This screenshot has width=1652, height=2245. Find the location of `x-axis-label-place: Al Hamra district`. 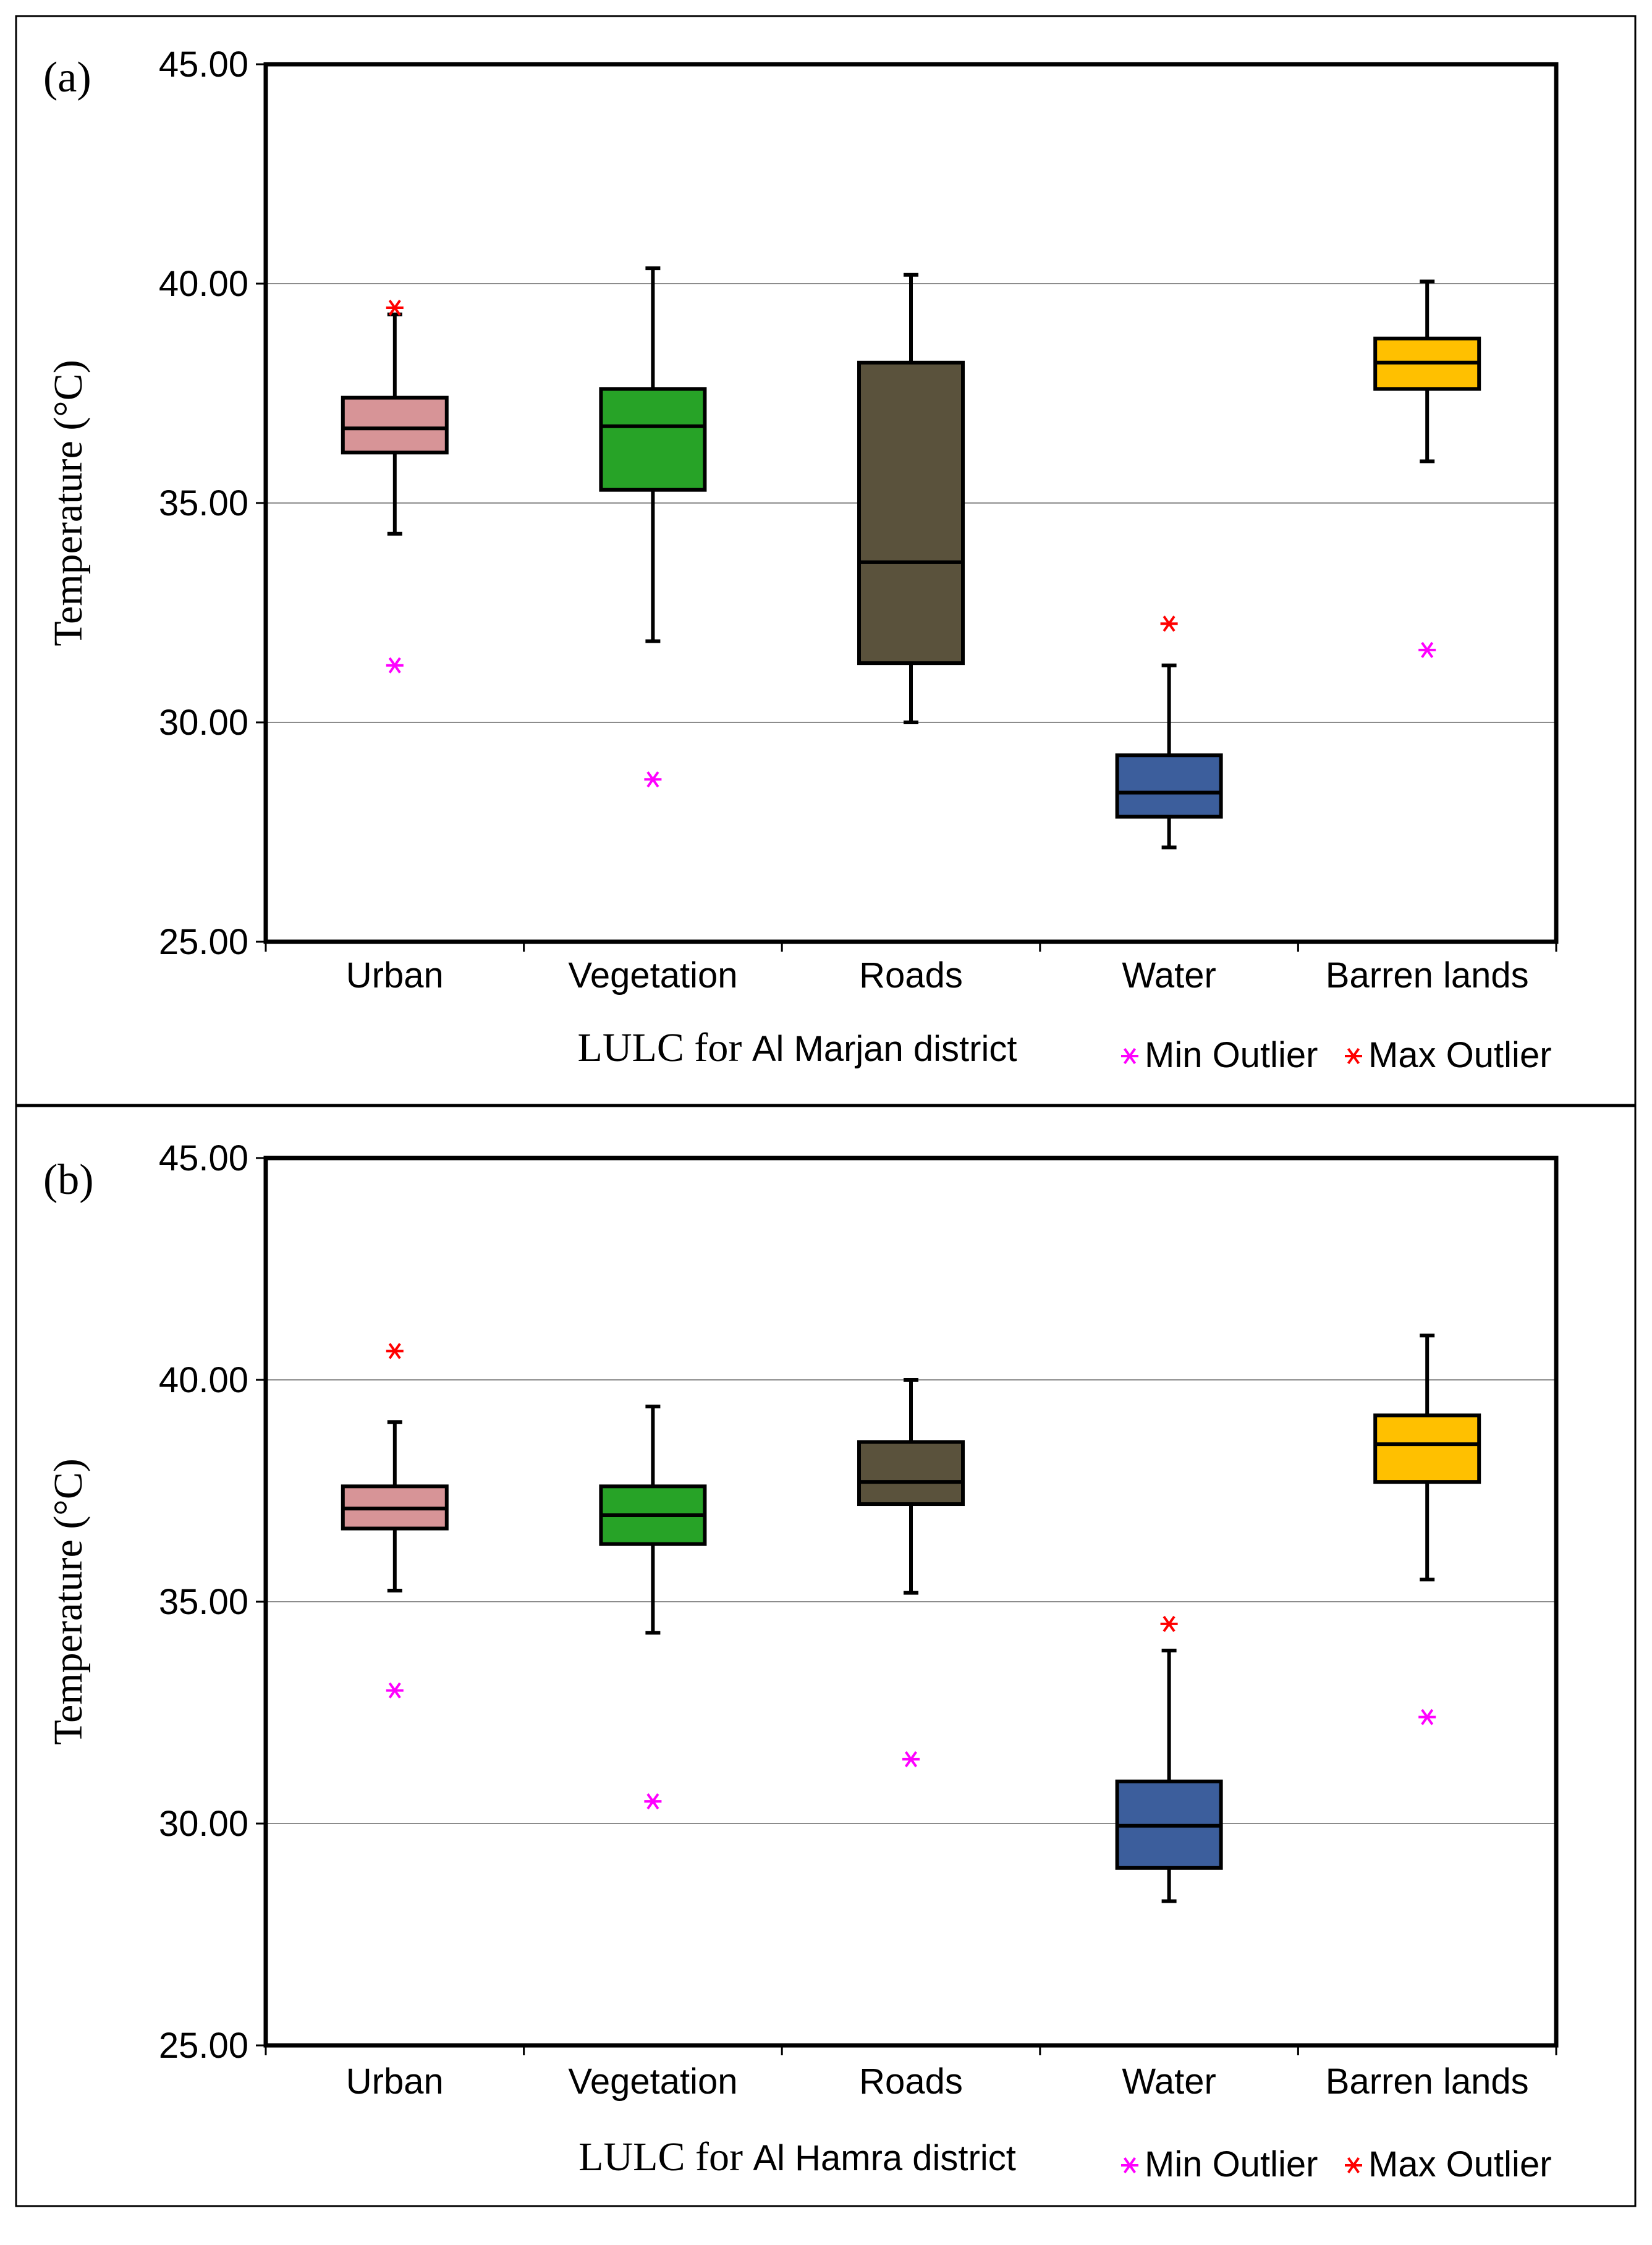

x-axis-label-place: Al Hamra district is located at coordinates (884, 2158).